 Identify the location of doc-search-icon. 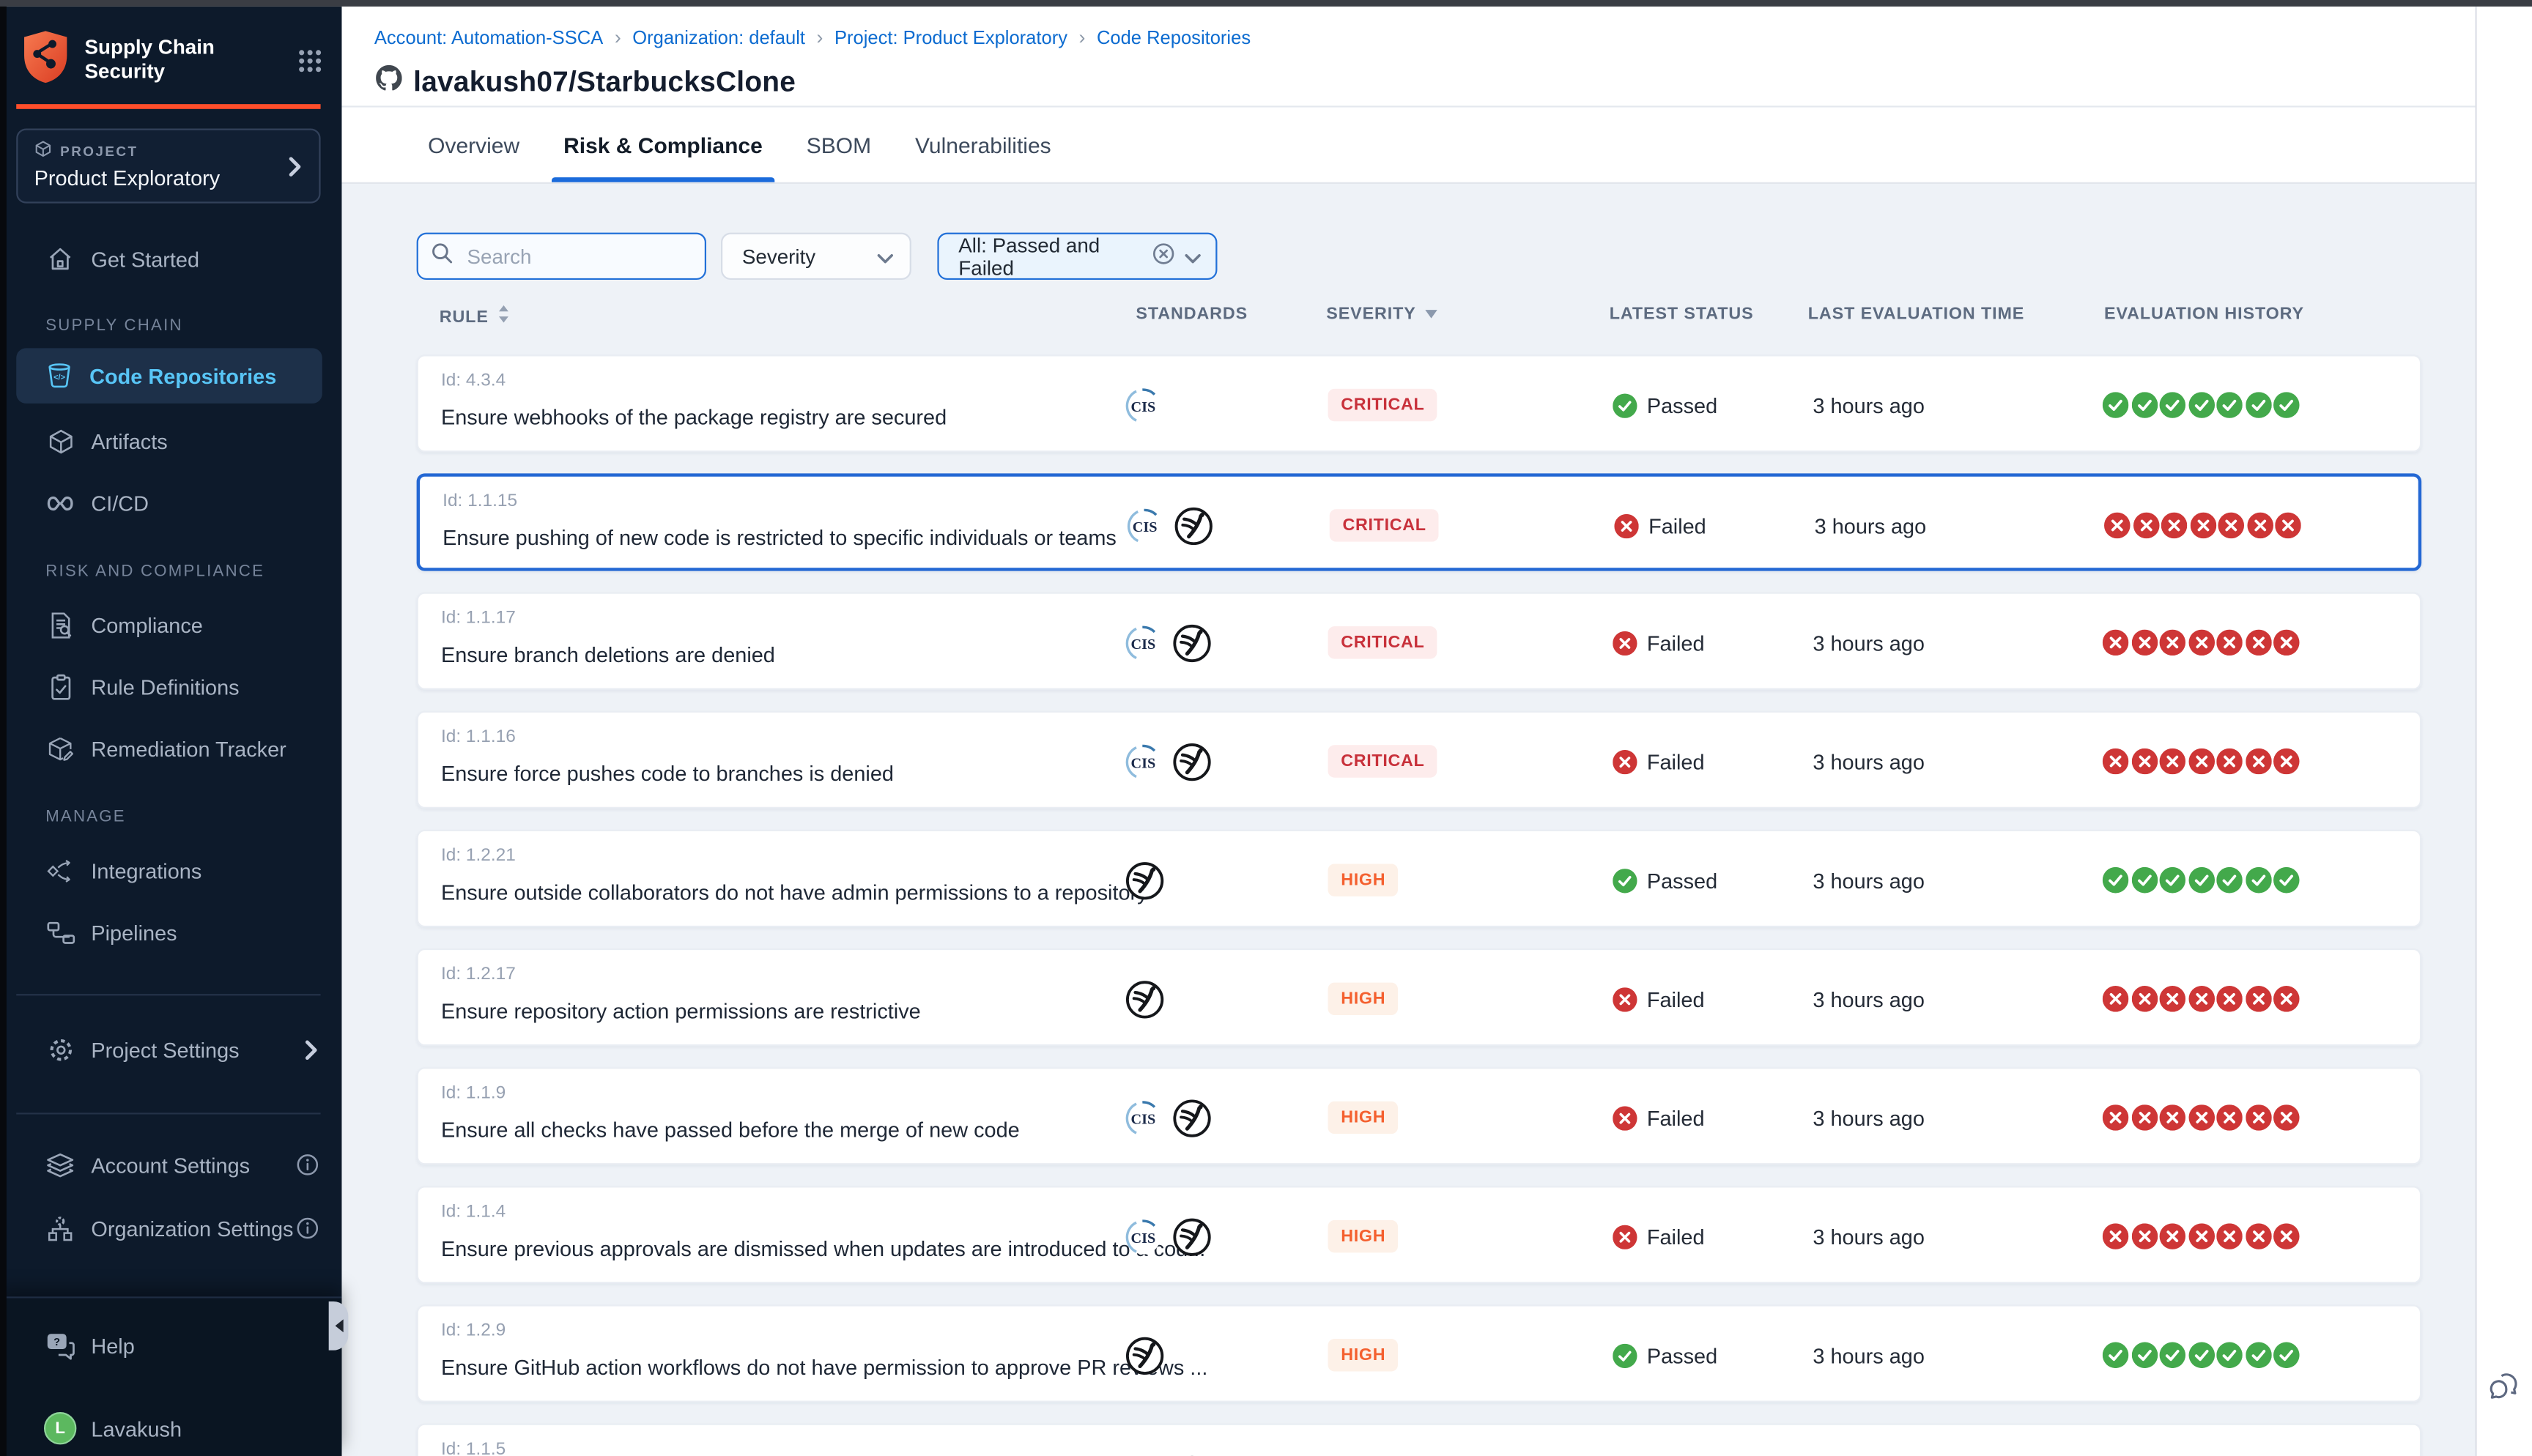
(60, 625).